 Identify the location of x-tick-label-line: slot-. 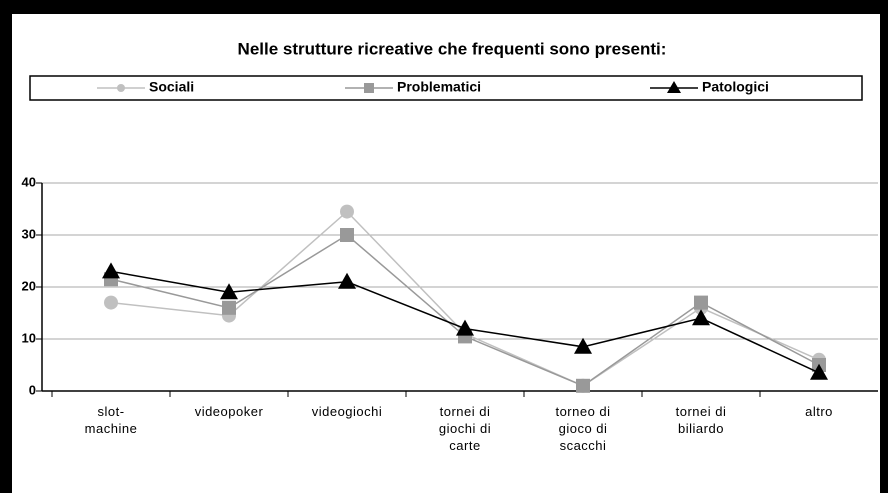
(110, 411).